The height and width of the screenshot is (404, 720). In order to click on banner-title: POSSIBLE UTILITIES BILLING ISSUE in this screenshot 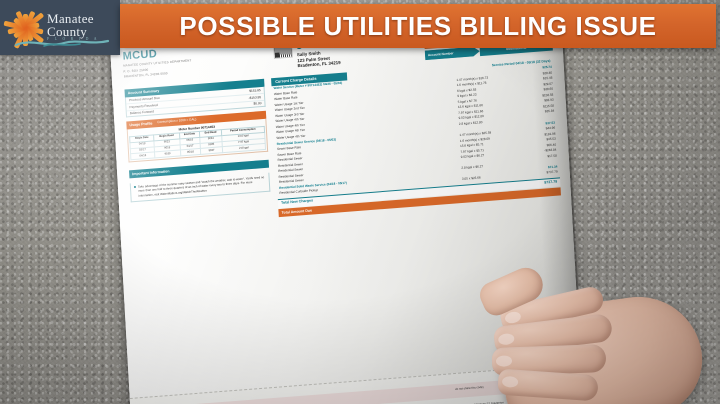, I will do `click(418, 25)`.